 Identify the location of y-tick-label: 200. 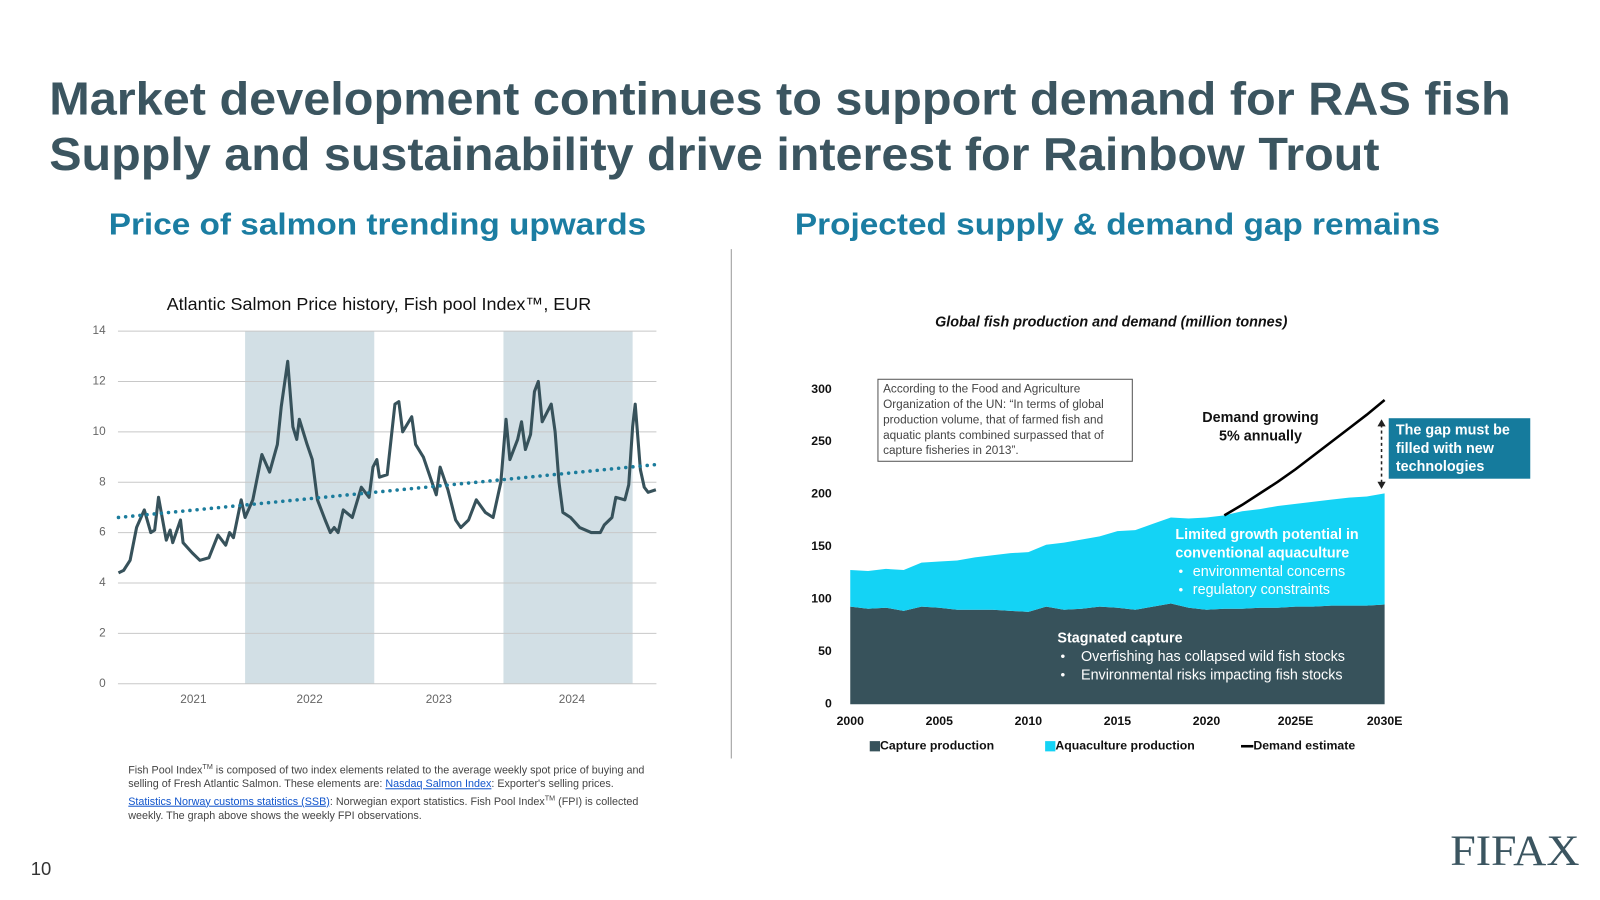
(821, 494).